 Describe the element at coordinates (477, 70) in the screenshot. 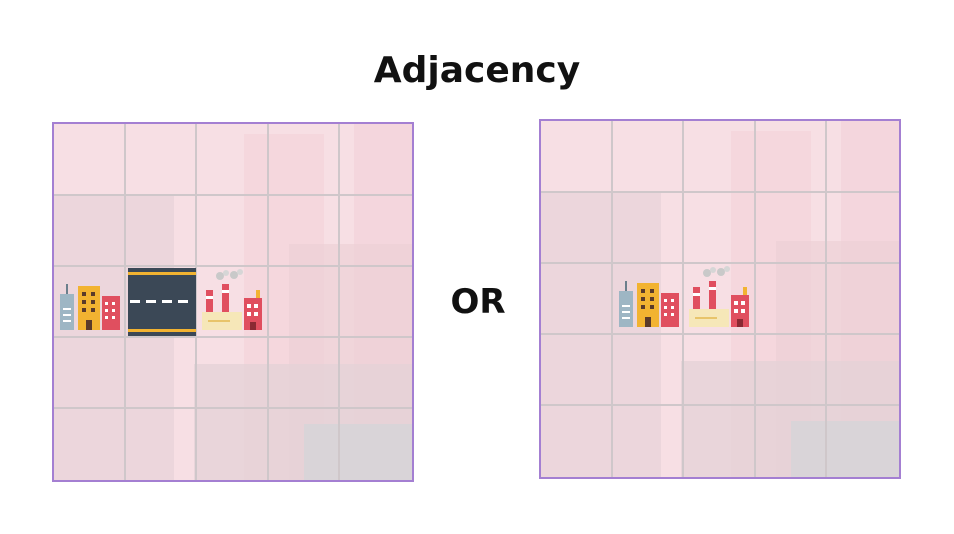

I see `page-title: Adjacency` at that location.